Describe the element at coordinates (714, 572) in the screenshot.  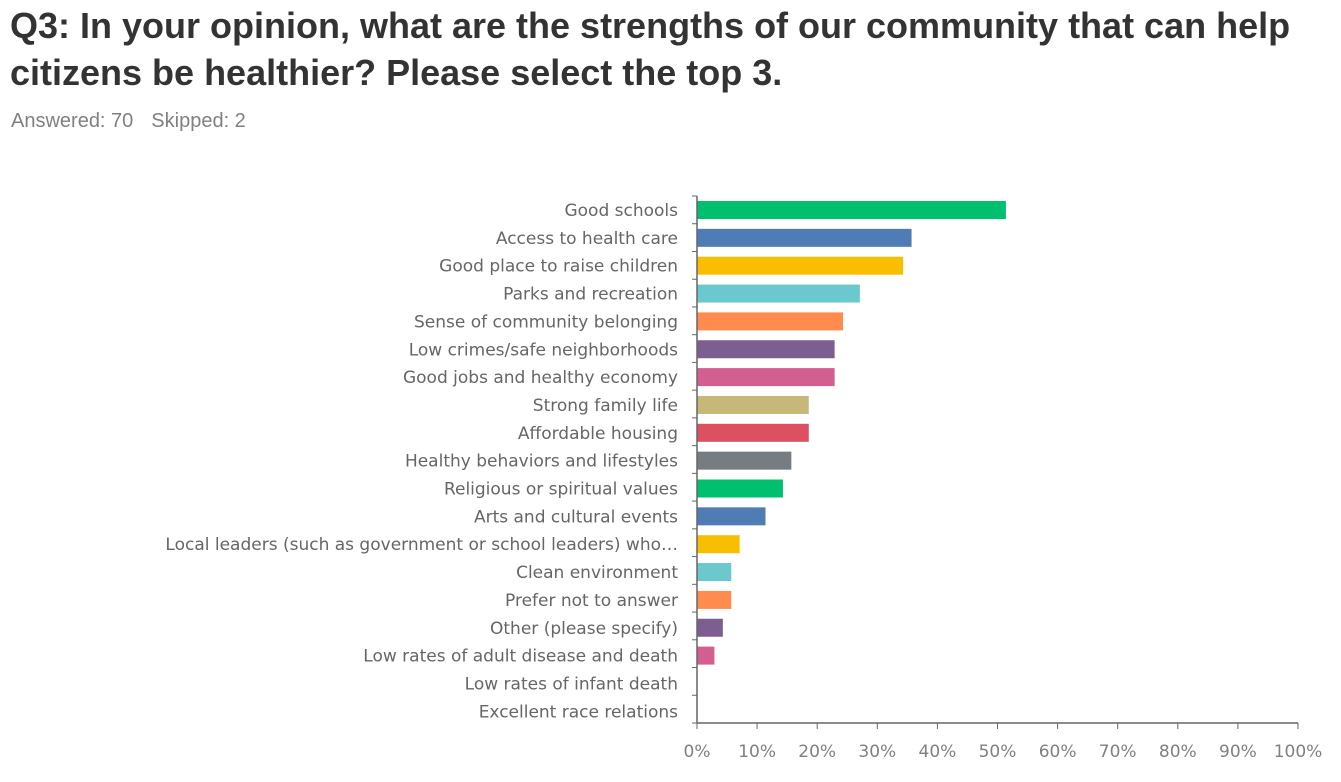
I see `bar-clean-environment` at that location.